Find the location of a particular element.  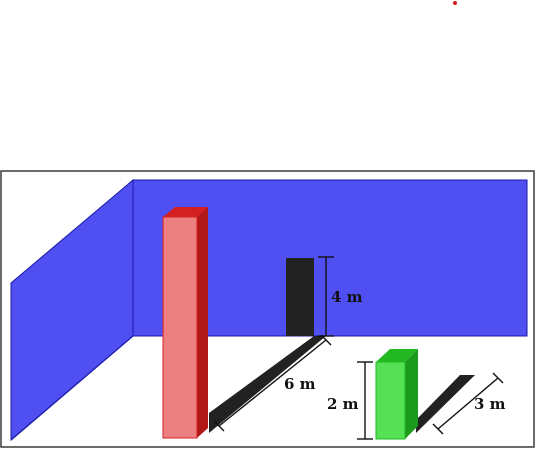

red-pole is located at coordinates (185, 323).